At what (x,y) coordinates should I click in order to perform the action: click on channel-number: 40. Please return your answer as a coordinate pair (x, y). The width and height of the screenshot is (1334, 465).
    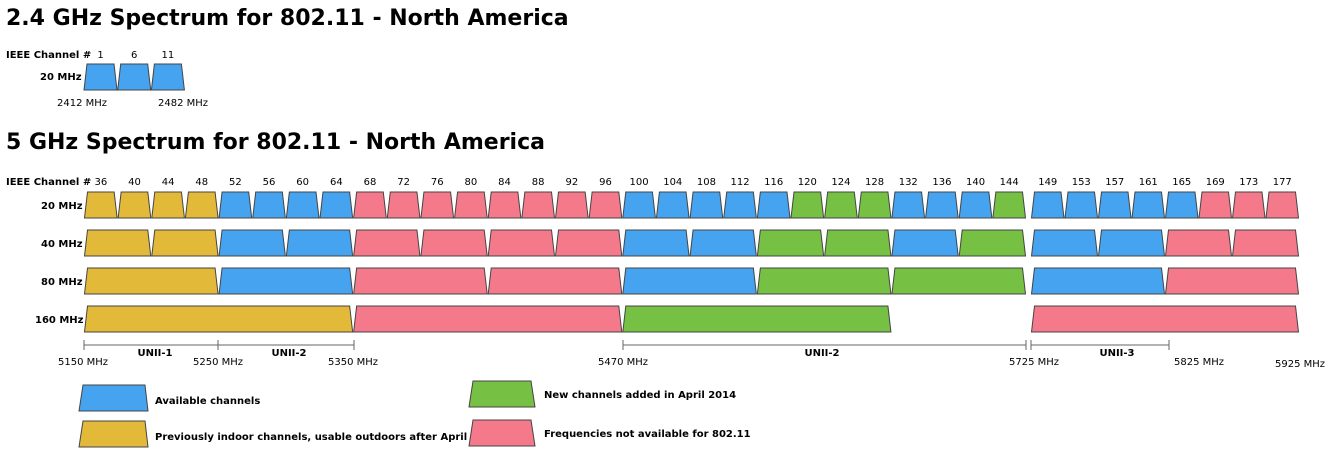
    Looking at the image, I should click on (134, 182).